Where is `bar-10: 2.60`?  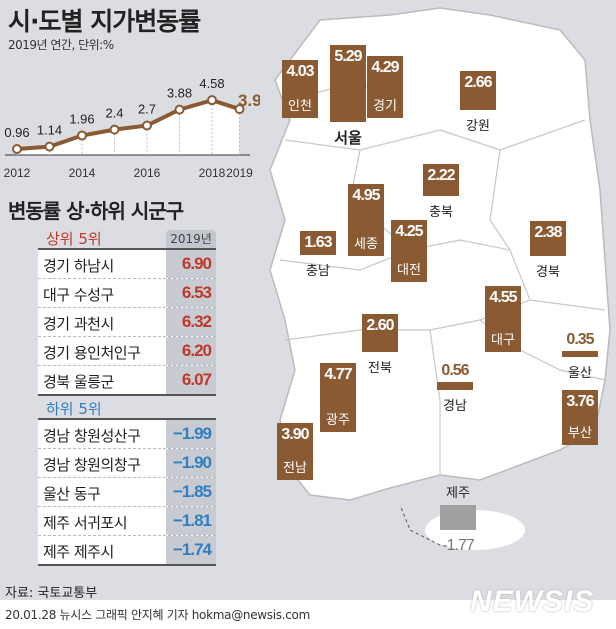 bar-10: 2.60 is located at coordinates (380, 333).